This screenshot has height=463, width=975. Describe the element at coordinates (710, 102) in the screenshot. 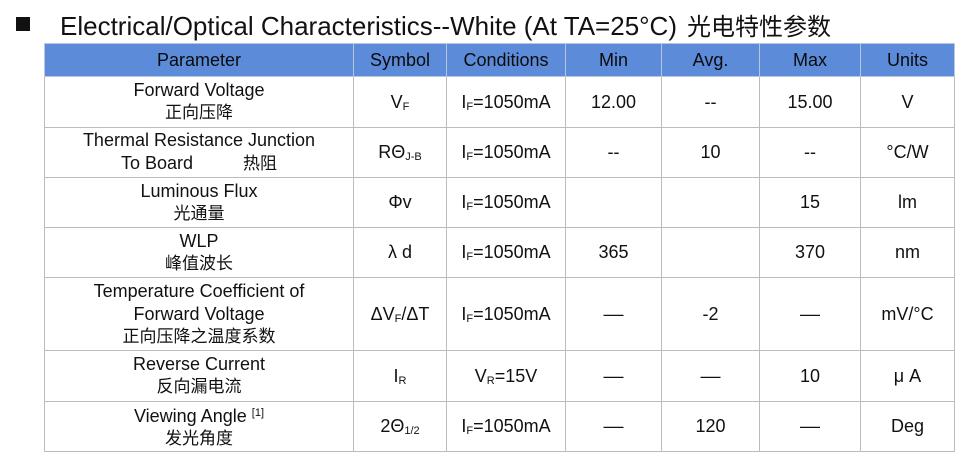

I see `avg-cell: --` at that location.